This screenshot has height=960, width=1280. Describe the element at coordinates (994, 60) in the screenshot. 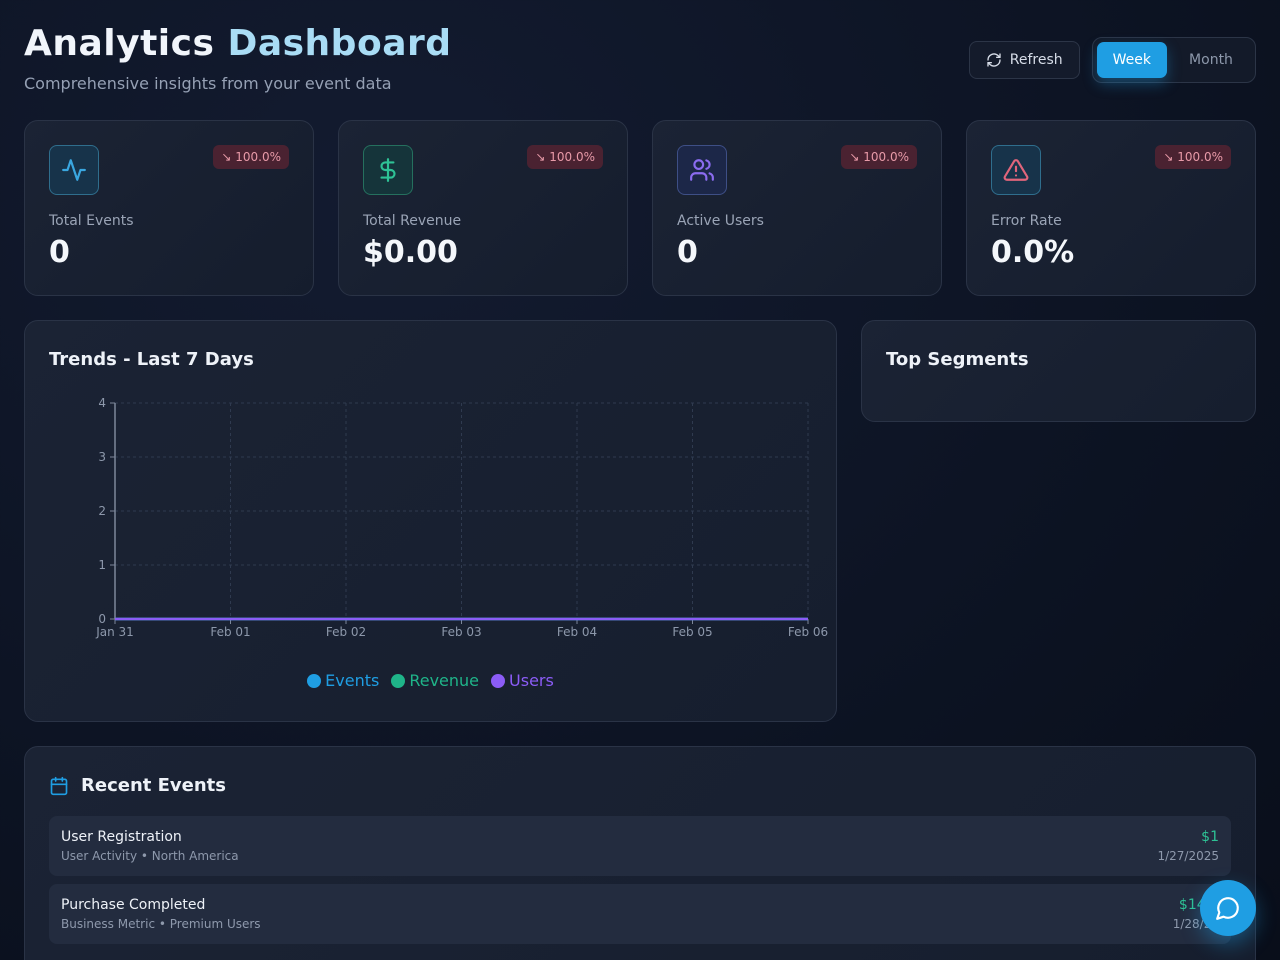

I see `refresh-icon` at that location.